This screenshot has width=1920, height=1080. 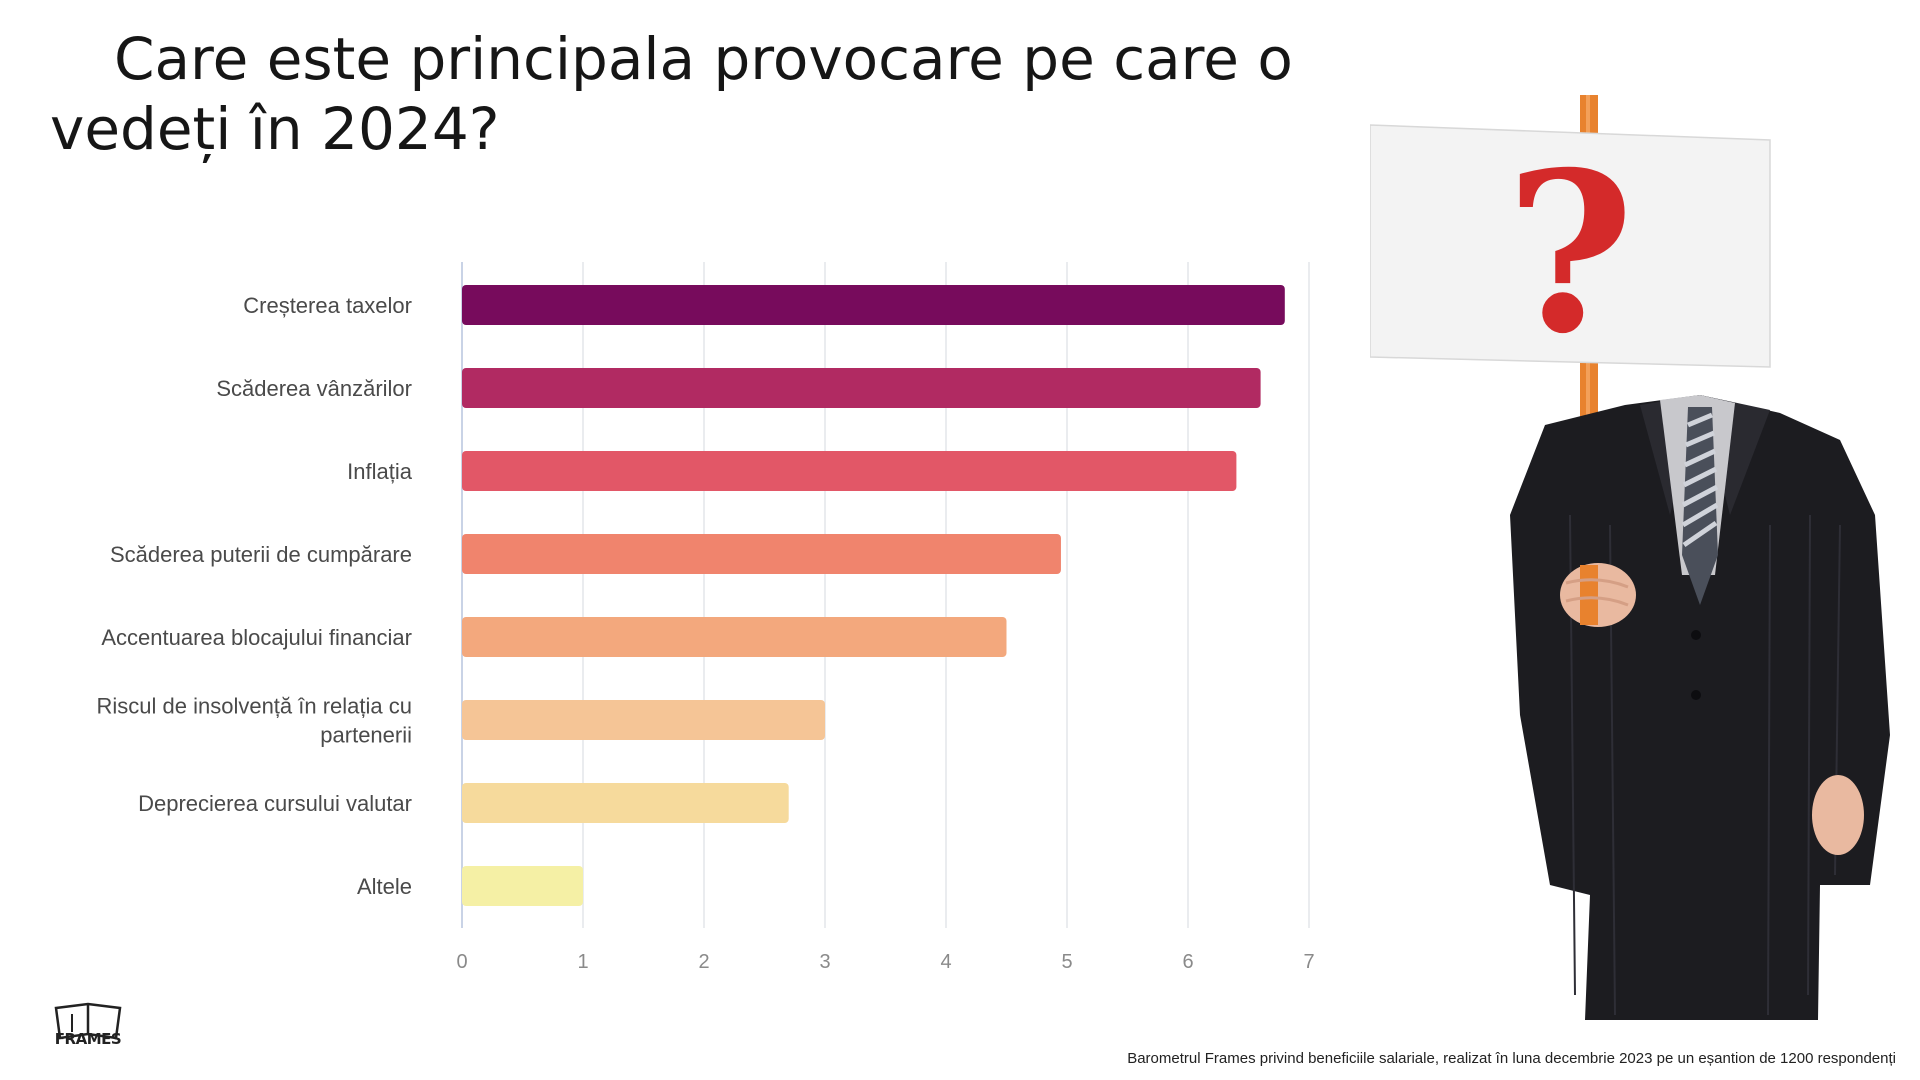 I want to click on x-tick-label: 6, so click(x=1187, y=962).